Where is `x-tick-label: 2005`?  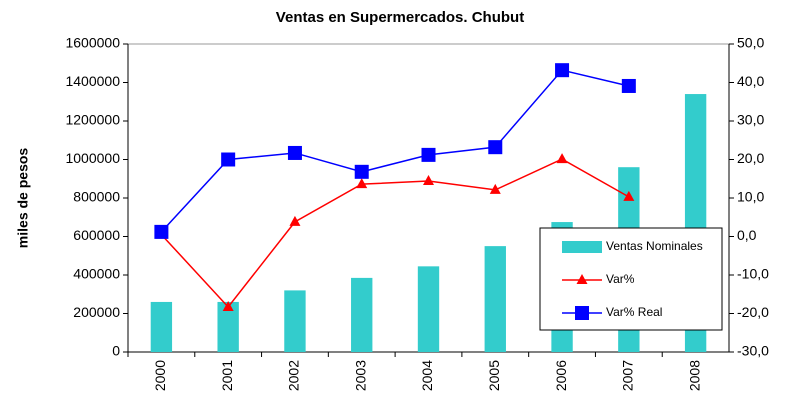
x-tick-label: 2005 is located at coordinates (494, 375).